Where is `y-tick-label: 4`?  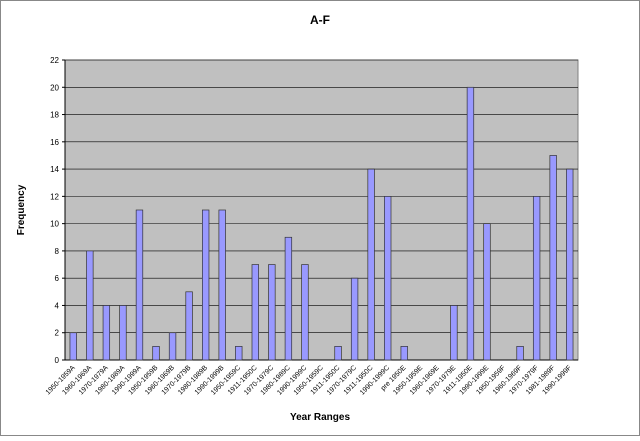
y-tick-label: 4 is located at coordinates (57, 305).